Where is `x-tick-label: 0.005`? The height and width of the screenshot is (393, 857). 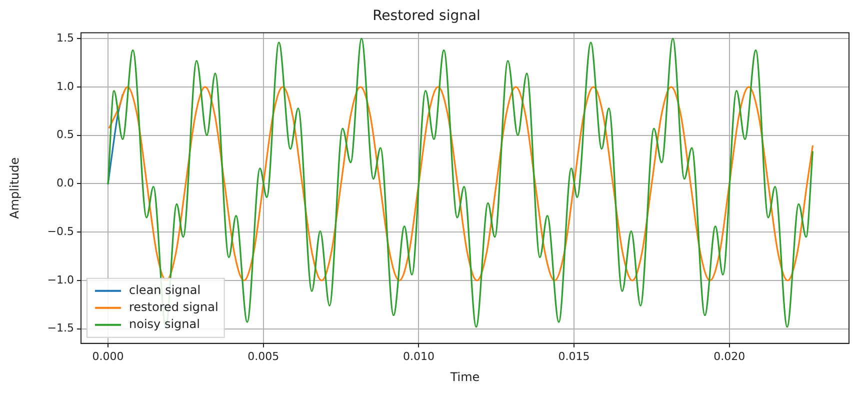 x-tick-label: 0.005 is located at coordinates (264, 356).